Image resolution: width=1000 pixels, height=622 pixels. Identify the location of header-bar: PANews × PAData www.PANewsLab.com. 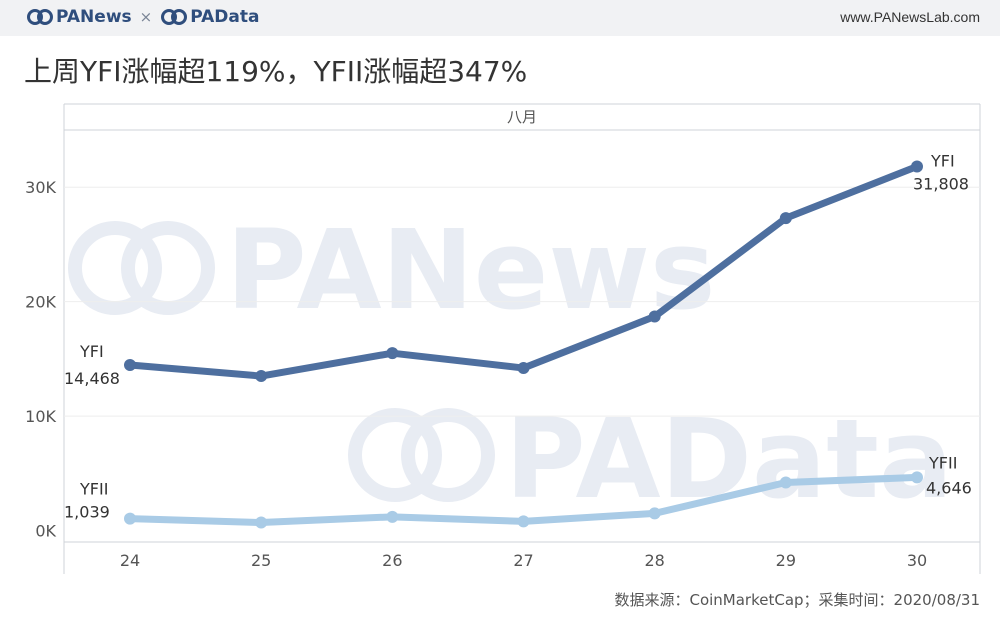
(500, 18).